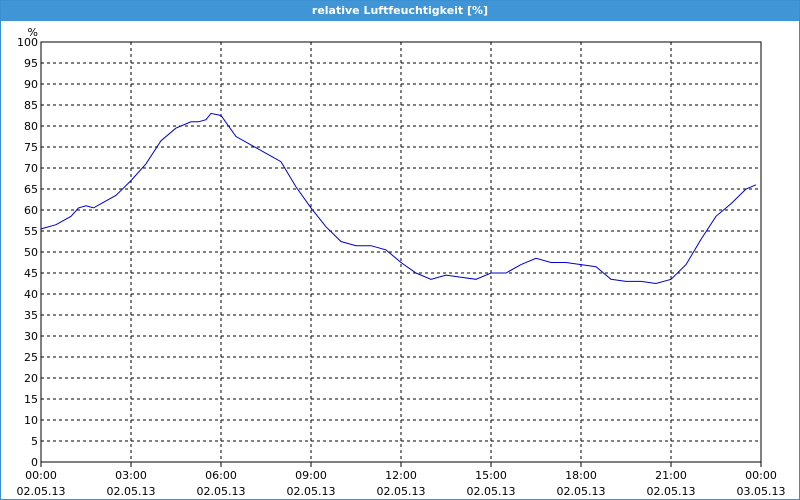  I want to click on y-tick-label: 95, so click(31, 63).